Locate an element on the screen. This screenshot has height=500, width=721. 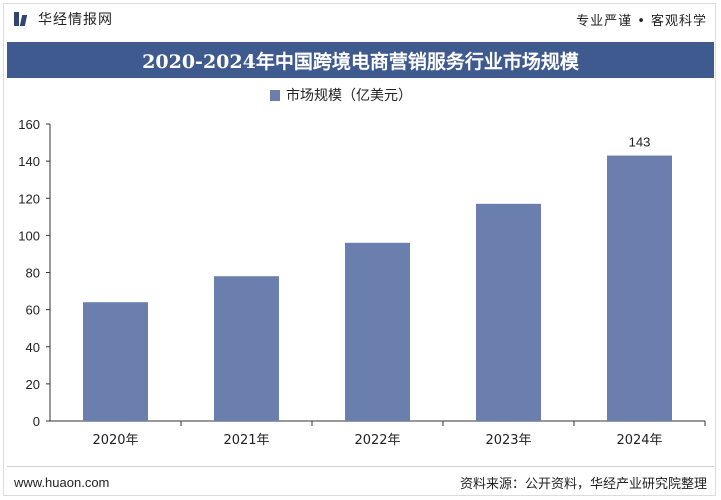
y-tick-label: 20 is located at coordinates (33, 384).